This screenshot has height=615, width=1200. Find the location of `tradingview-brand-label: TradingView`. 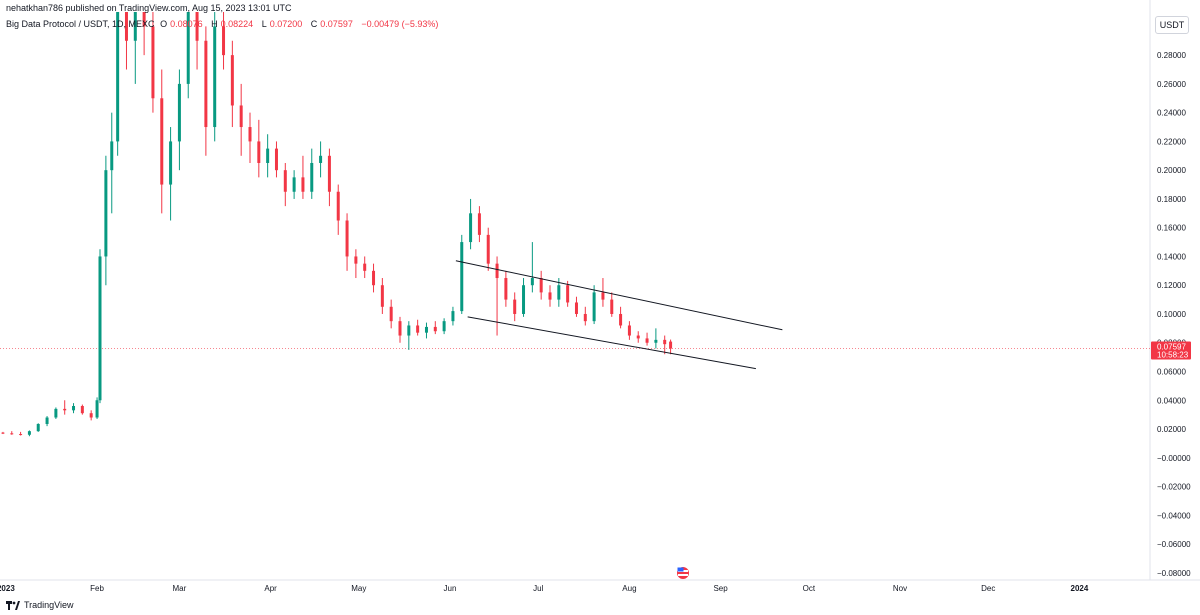

tradingview-brand-label: TradingView is located at coordinates (49, 605).